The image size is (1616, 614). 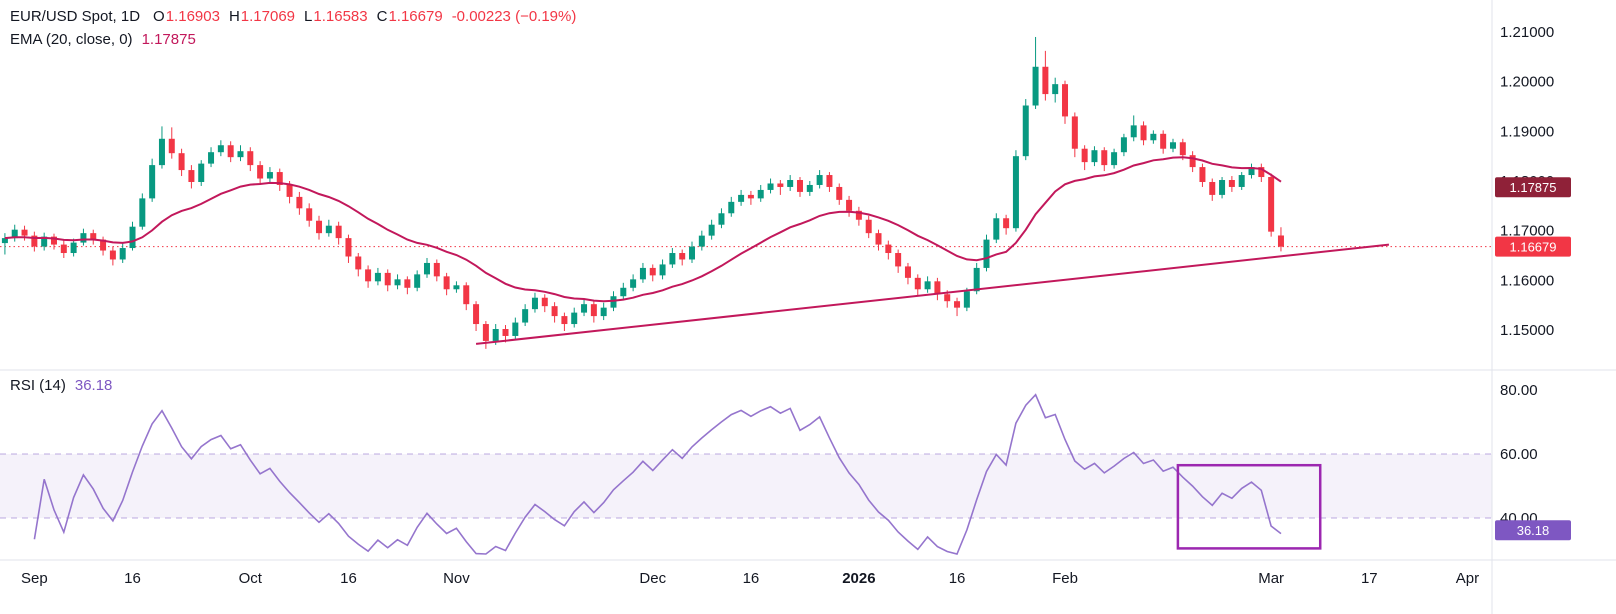 What do you see at coordinates (75, 16) in the screenshot?
I see `symbol-title: EUR/USD Spot, 1D` at bounding box center [75, 16].